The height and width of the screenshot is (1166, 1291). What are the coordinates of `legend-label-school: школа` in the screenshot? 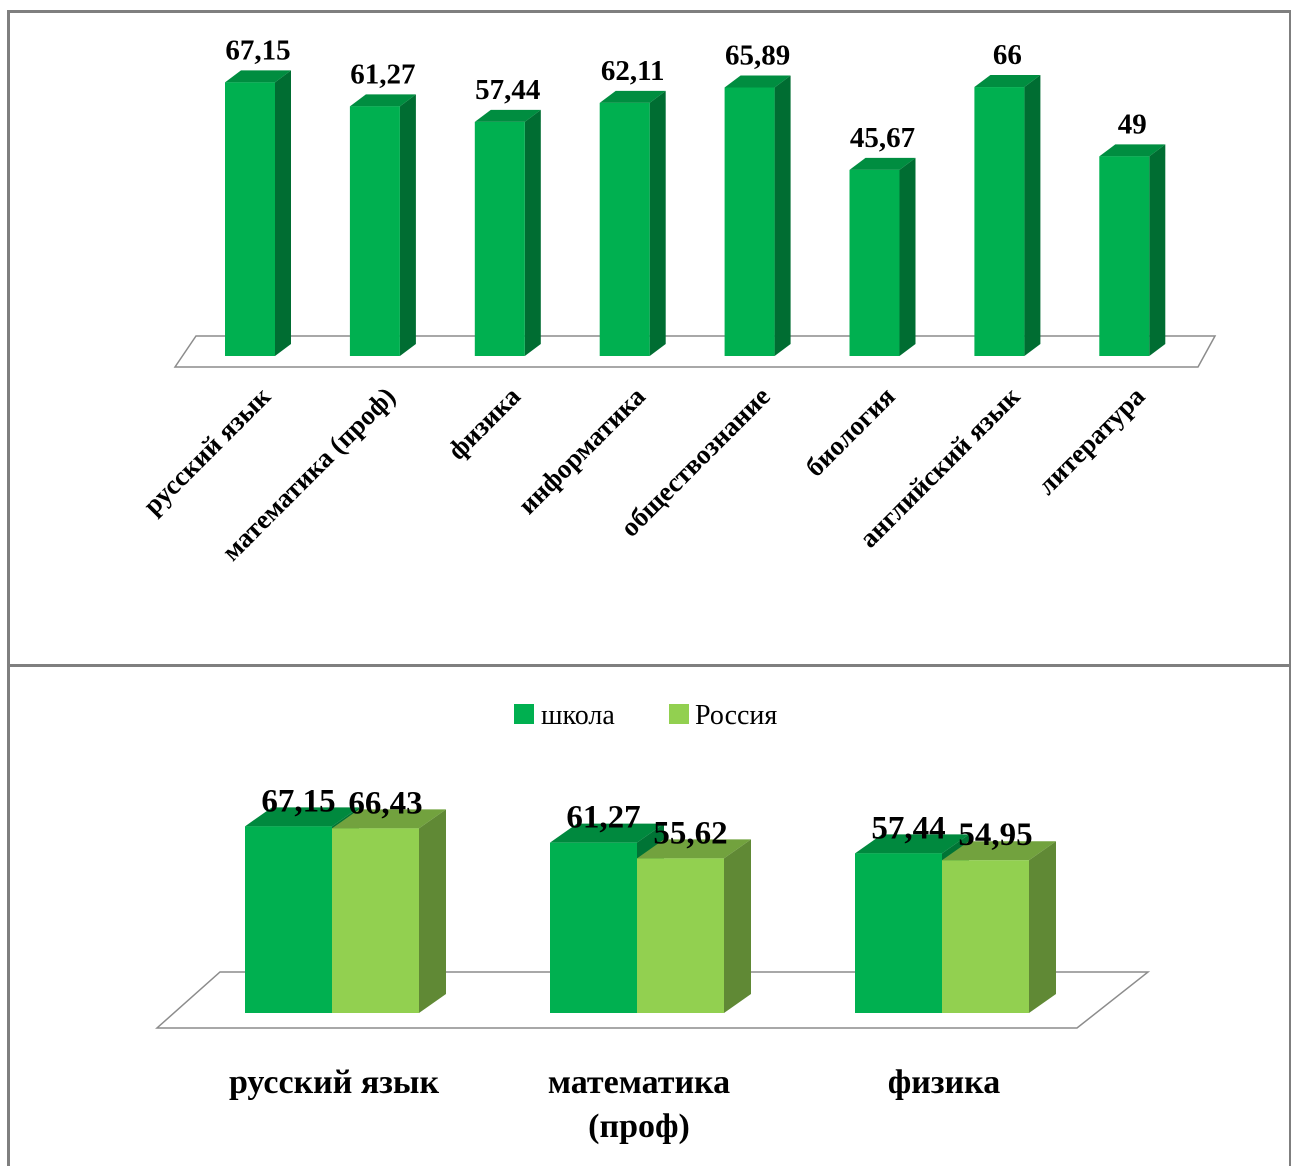 It's located at (578, 715).